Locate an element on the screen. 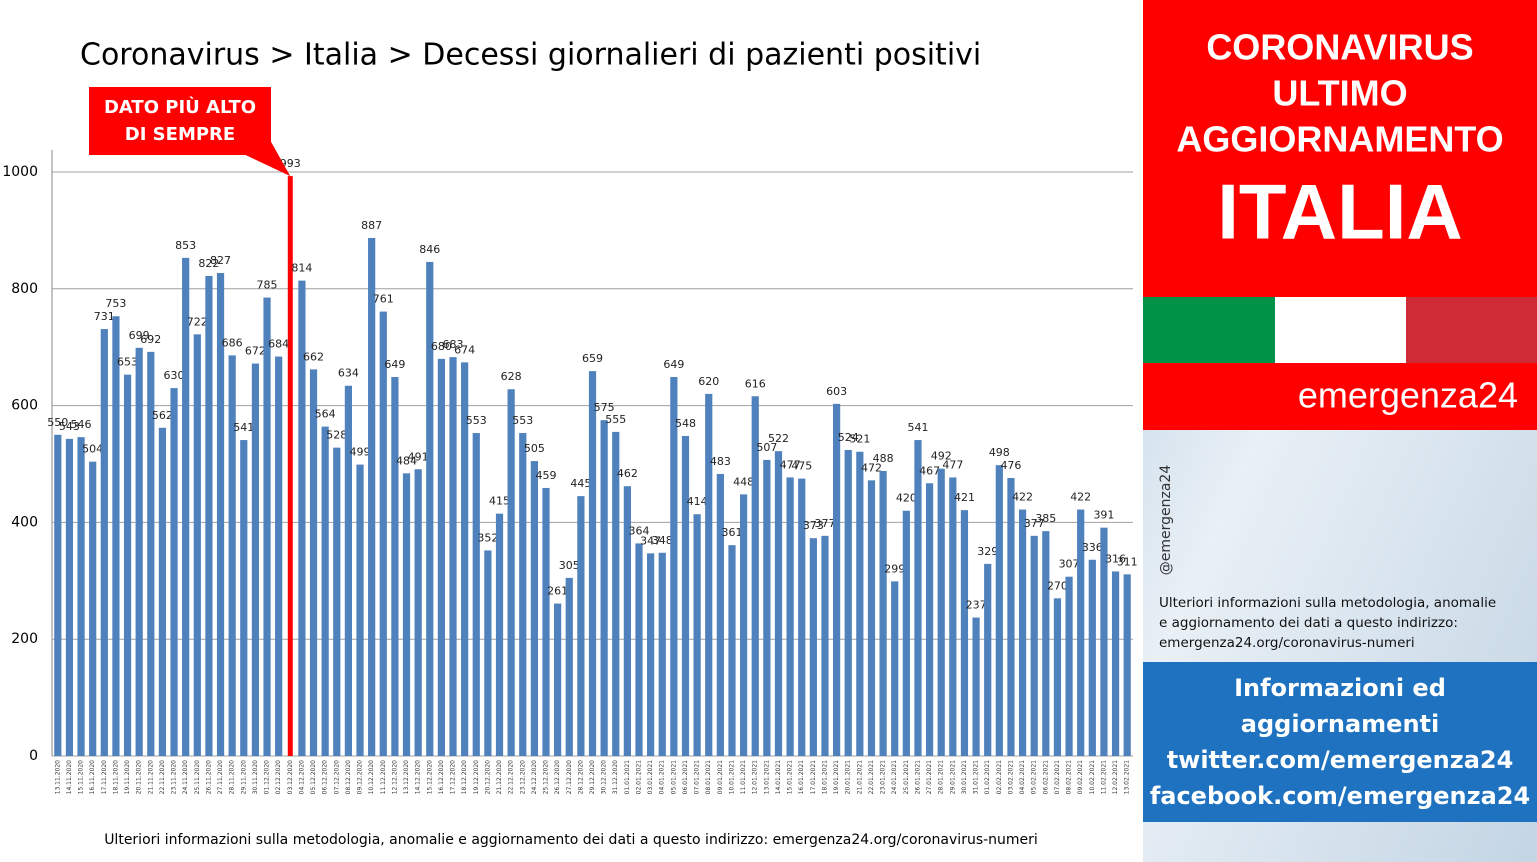 This screenshot has height=862, width=1537. value-label: 553 is located at coordinates (476, 420).